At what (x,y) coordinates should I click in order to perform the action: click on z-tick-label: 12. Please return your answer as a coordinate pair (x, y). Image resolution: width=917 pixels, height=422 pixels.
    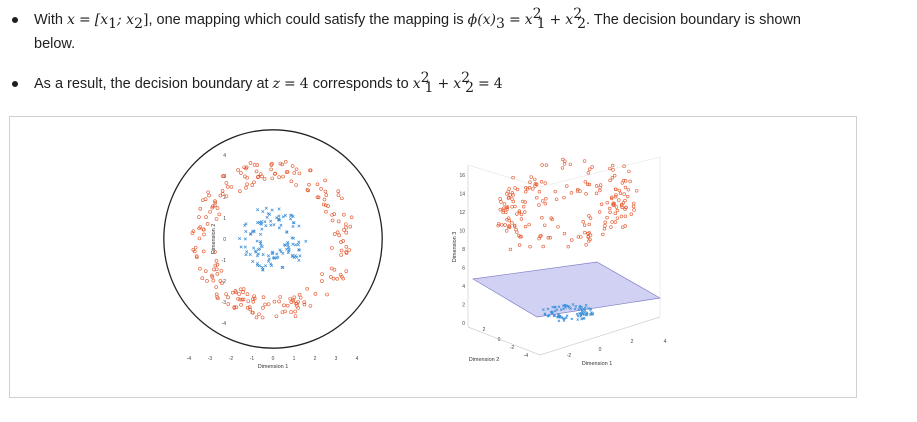
    Looking at the image, I should click on (462, 213).